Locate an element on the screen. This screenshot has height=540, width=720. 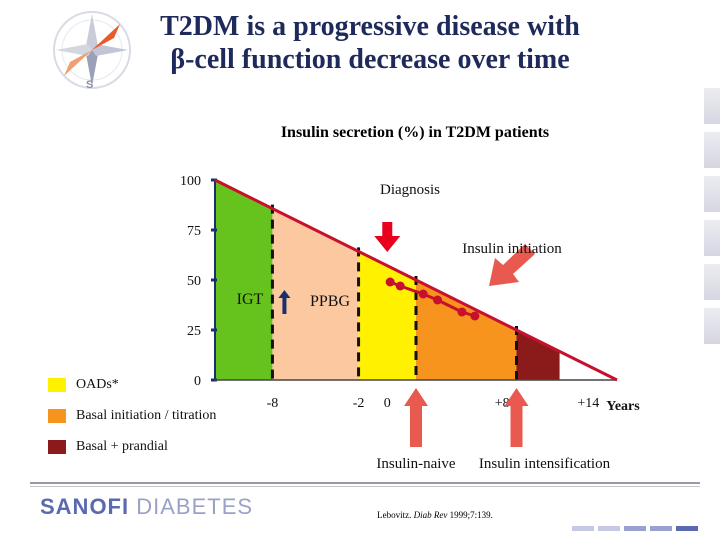
citation-authors: Lebovitz. is located at coordinates (394, 515).